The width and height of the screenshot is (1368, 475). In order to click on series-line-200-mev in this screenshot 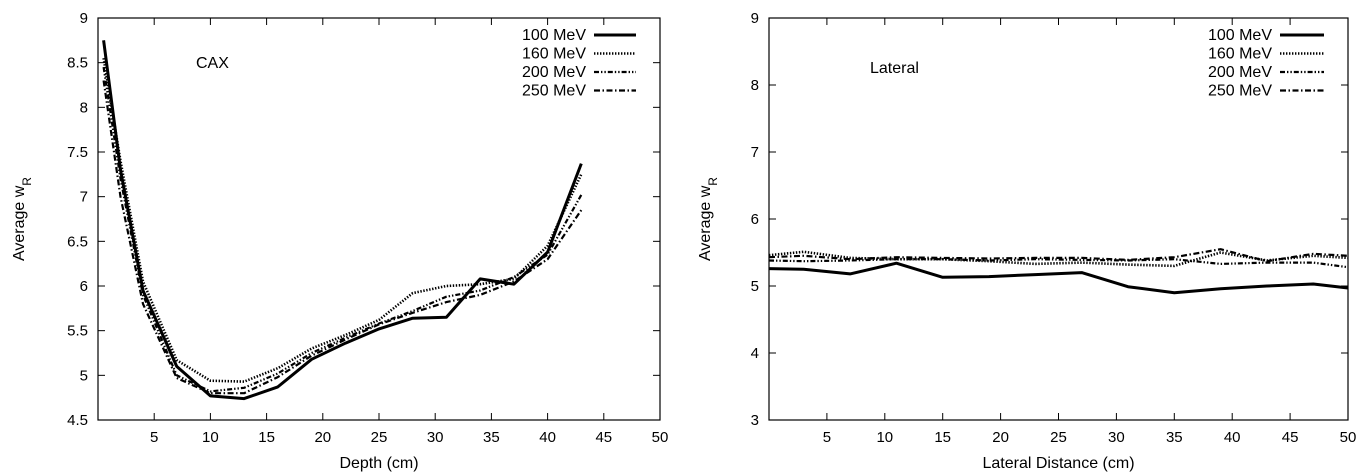, I will do `click(1058, 263)`.